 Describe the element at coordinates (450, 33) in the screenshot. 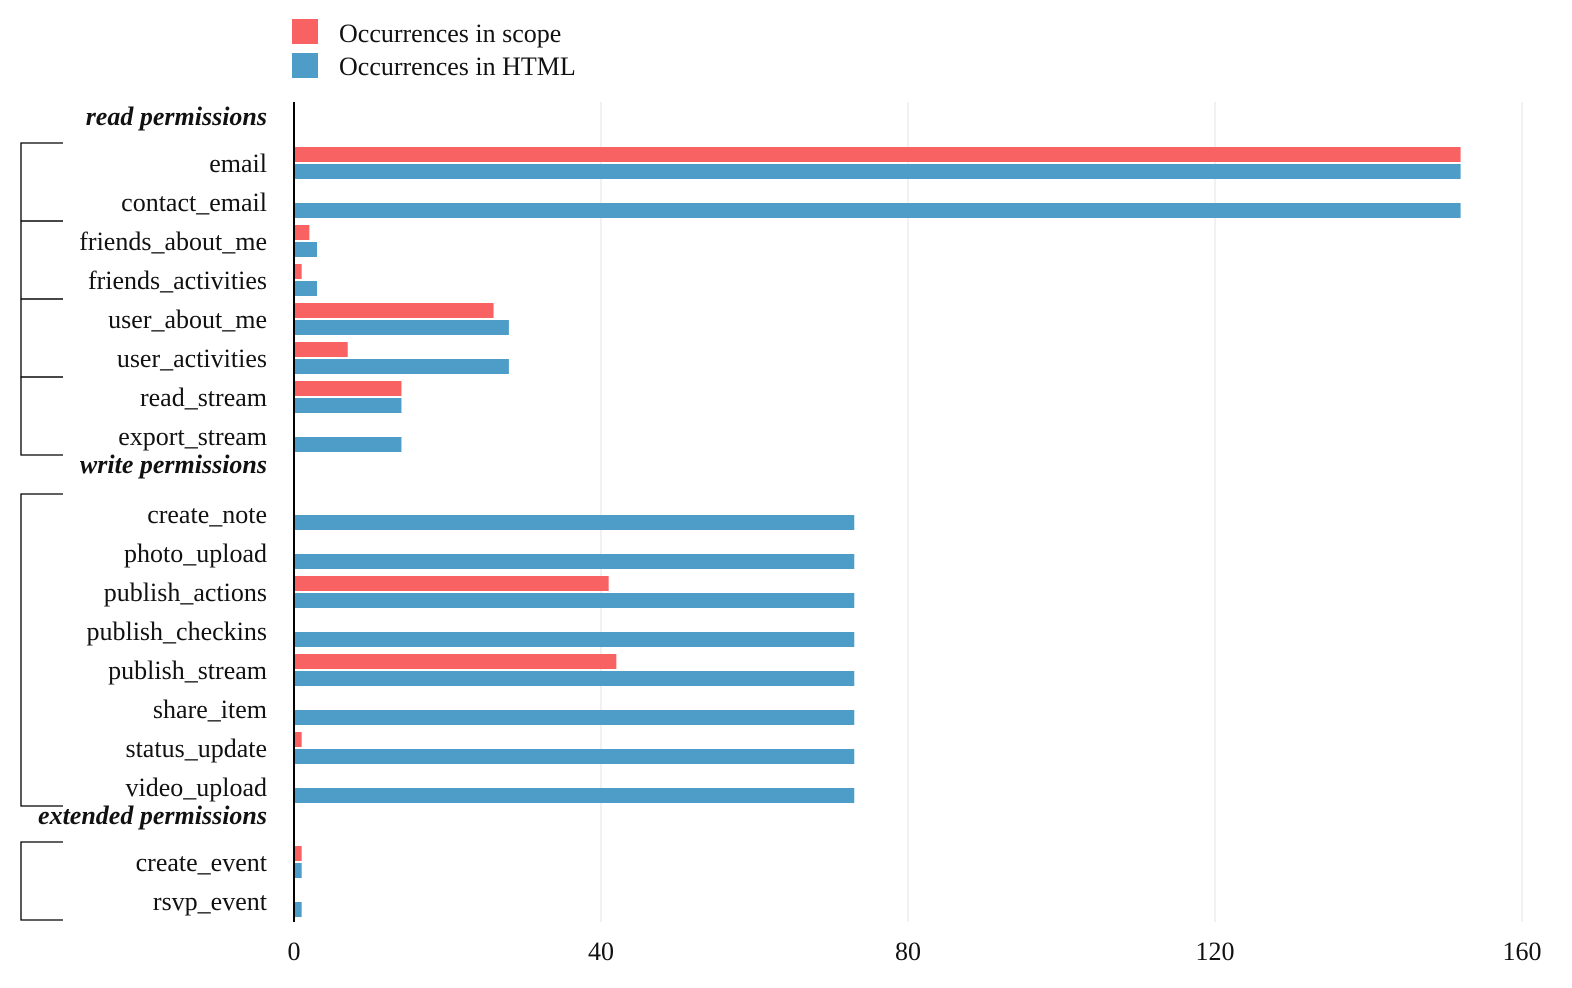

I see `legend-label-scope: Occurrences in scope` at that location.